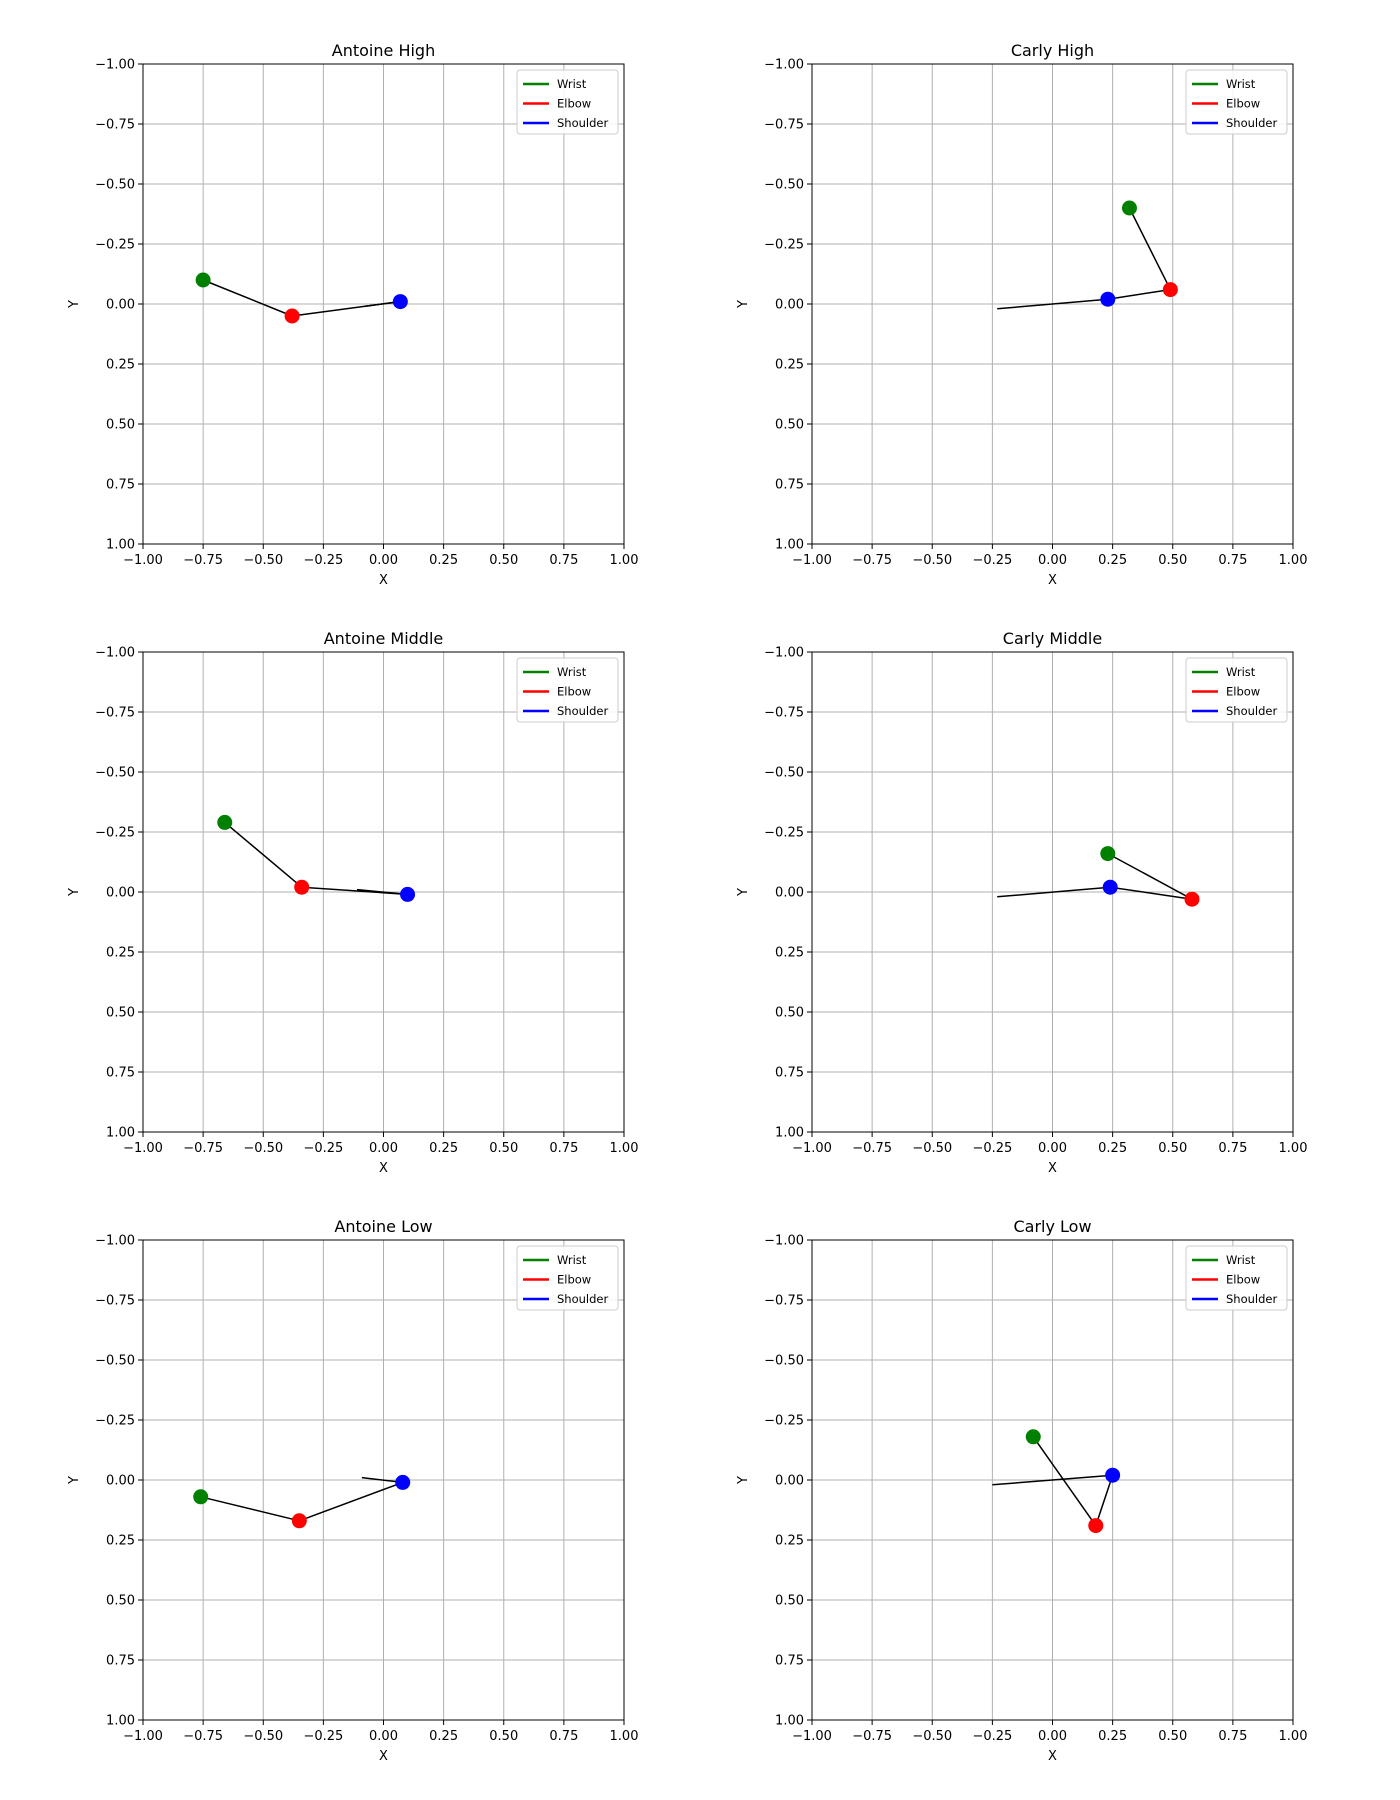 The width and height of the screenshot is (1400, 1800). What do you see at coordinates (383, 1226) in the screenshot?
I see `chart-title: Antoine Low` at bounding box center [383, 1226].